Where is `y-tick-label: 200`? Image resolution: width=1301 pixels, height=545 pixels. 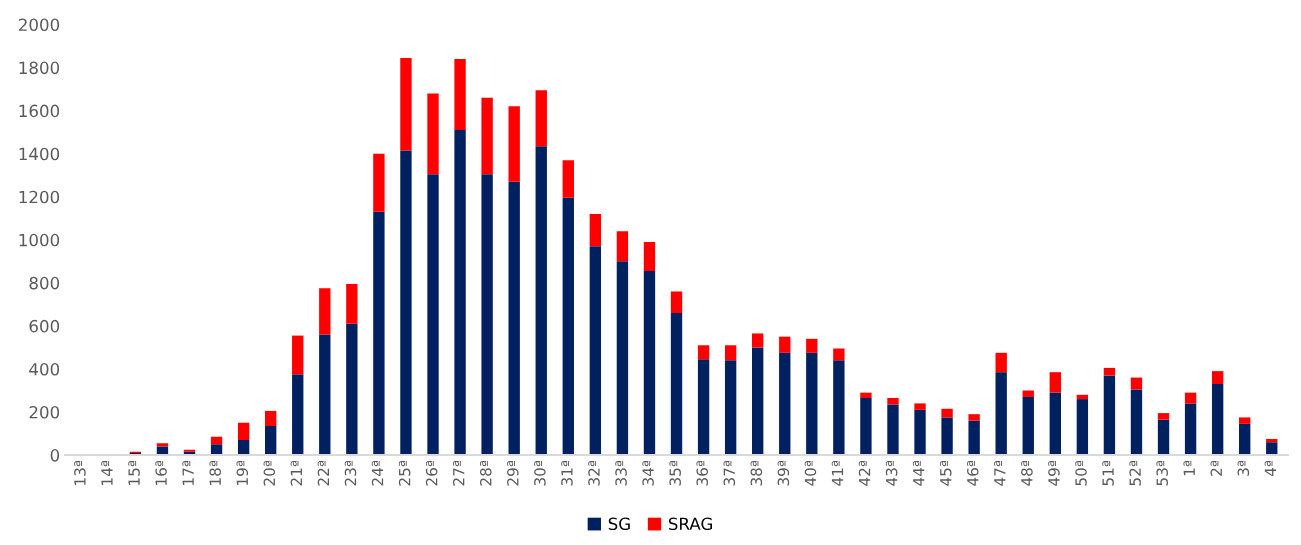 y-tick-label: 200 is located at coordinates (44, 412).